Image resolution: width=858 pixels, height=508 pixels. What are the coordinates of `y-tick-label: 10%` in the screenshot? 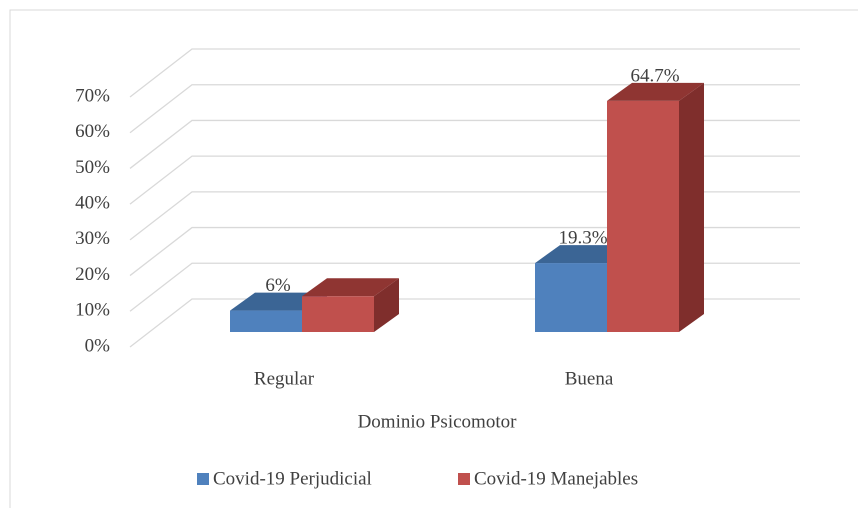 It's located at (92, 310).